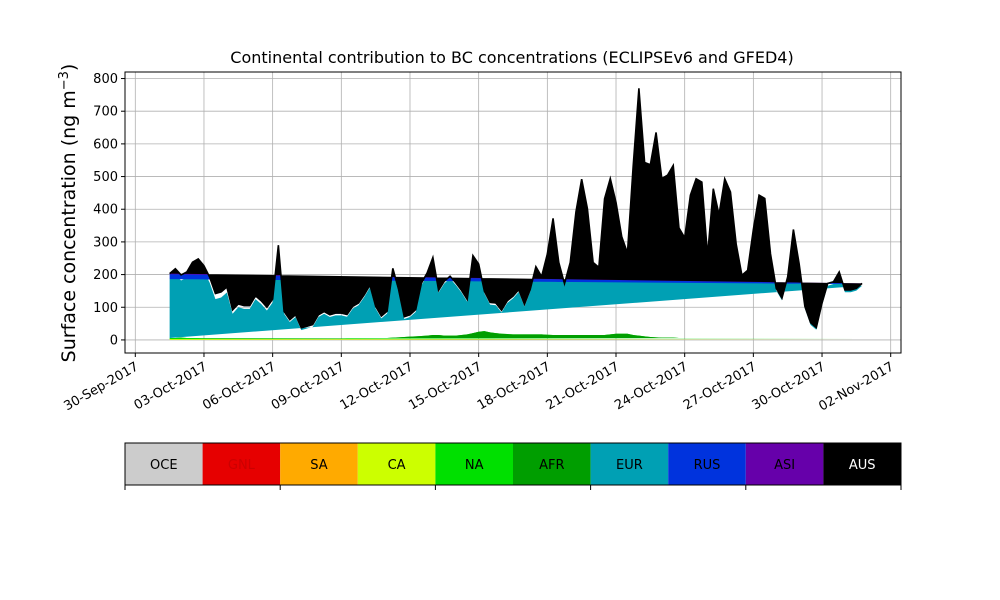 Image resolution: width=1000 pixels, height=600 pixels. I want to click on legend-colorbar: OCE GNL SA CA NA AFR EUR RUS ASI AUS, so click(513, 466).